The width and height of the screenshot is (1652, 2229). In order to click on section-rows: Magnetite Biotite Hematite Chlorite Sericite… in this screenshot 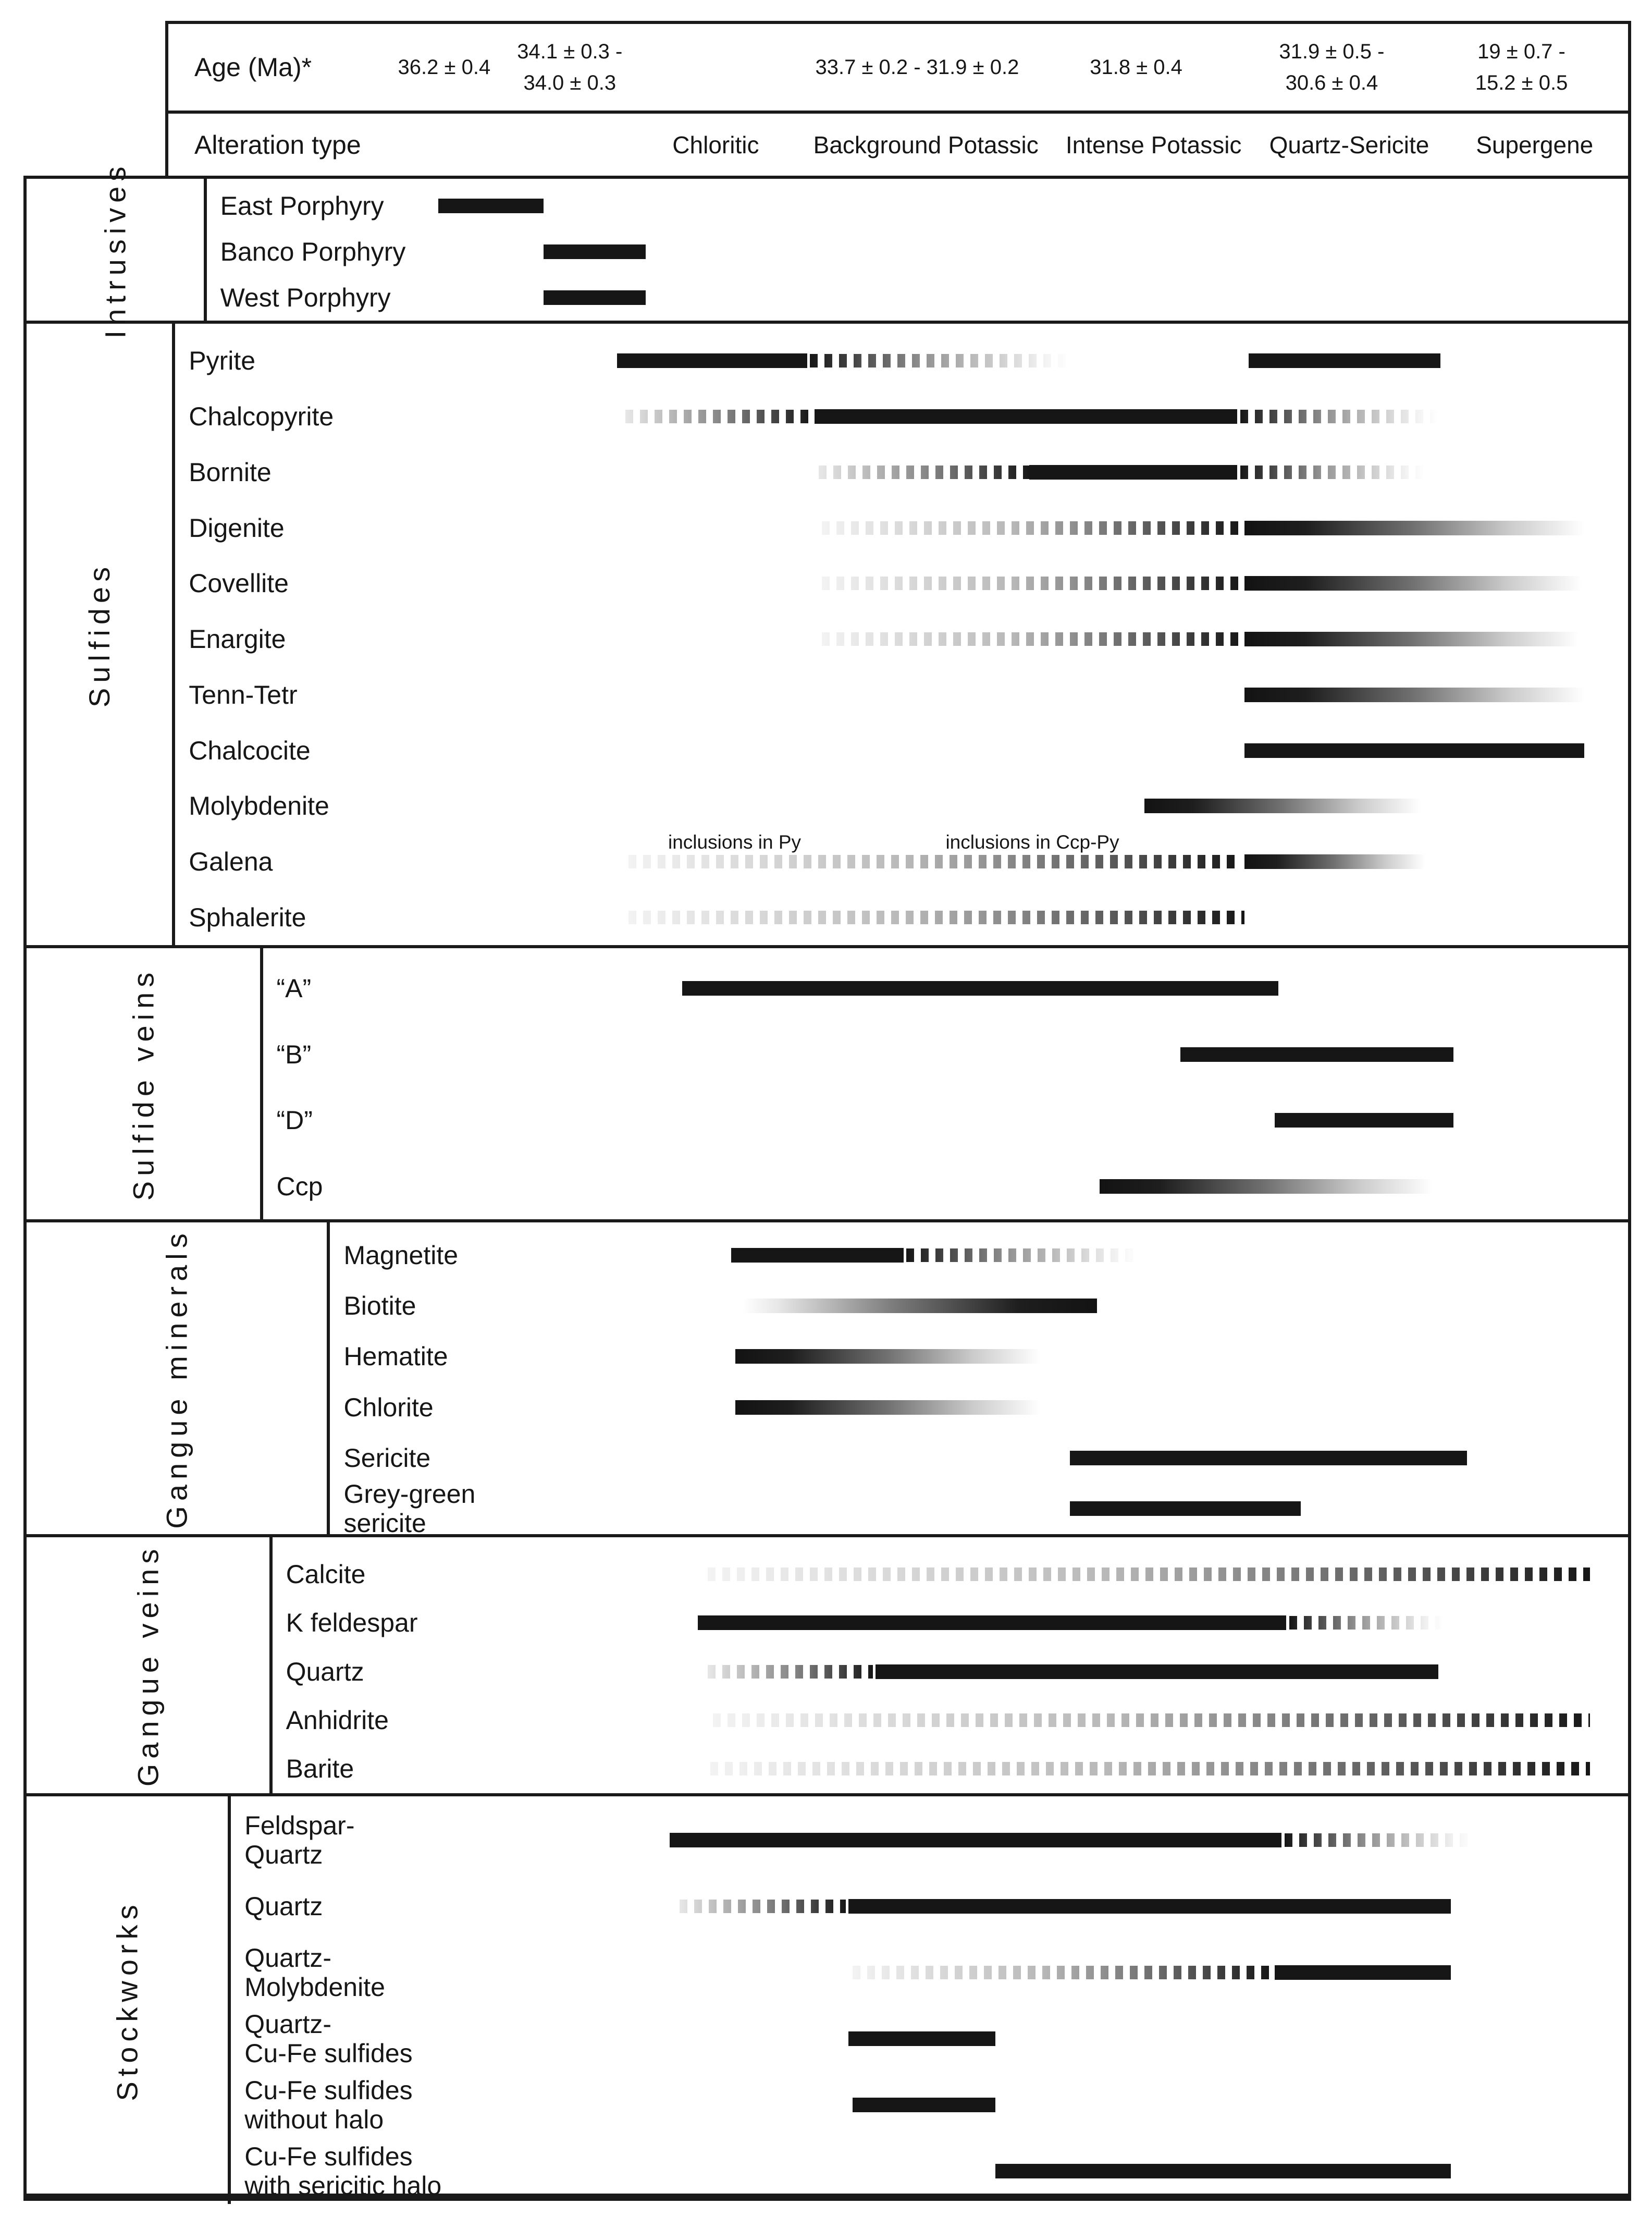, I will do `click(979, 1380)`.